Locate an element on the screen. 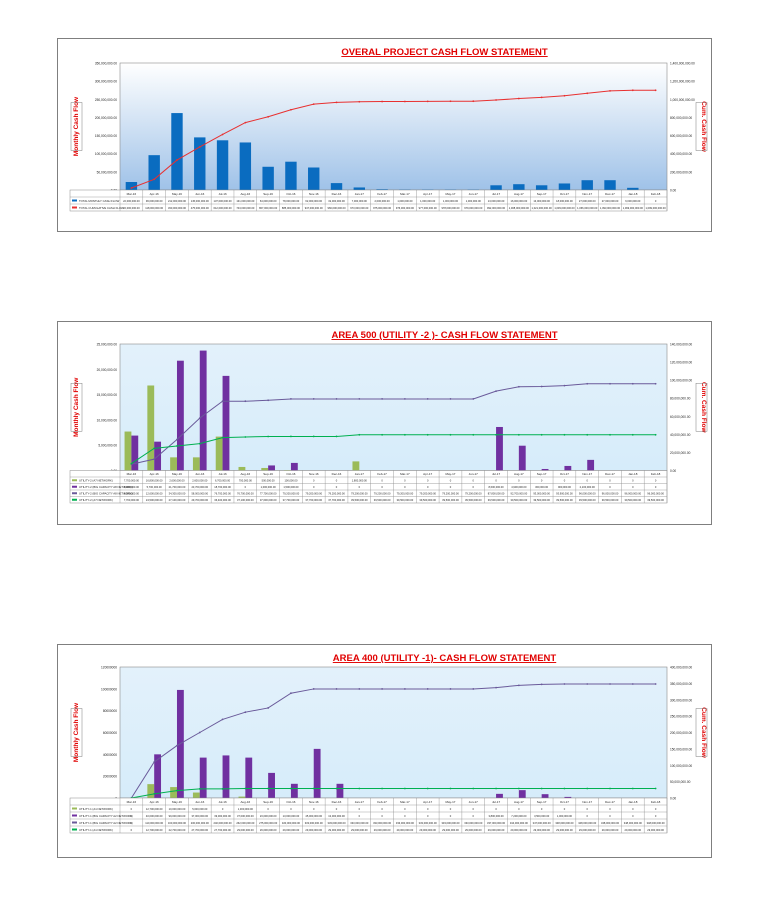  y-tick-label: 25,000,000.00 is located at coordinates (107, 345).